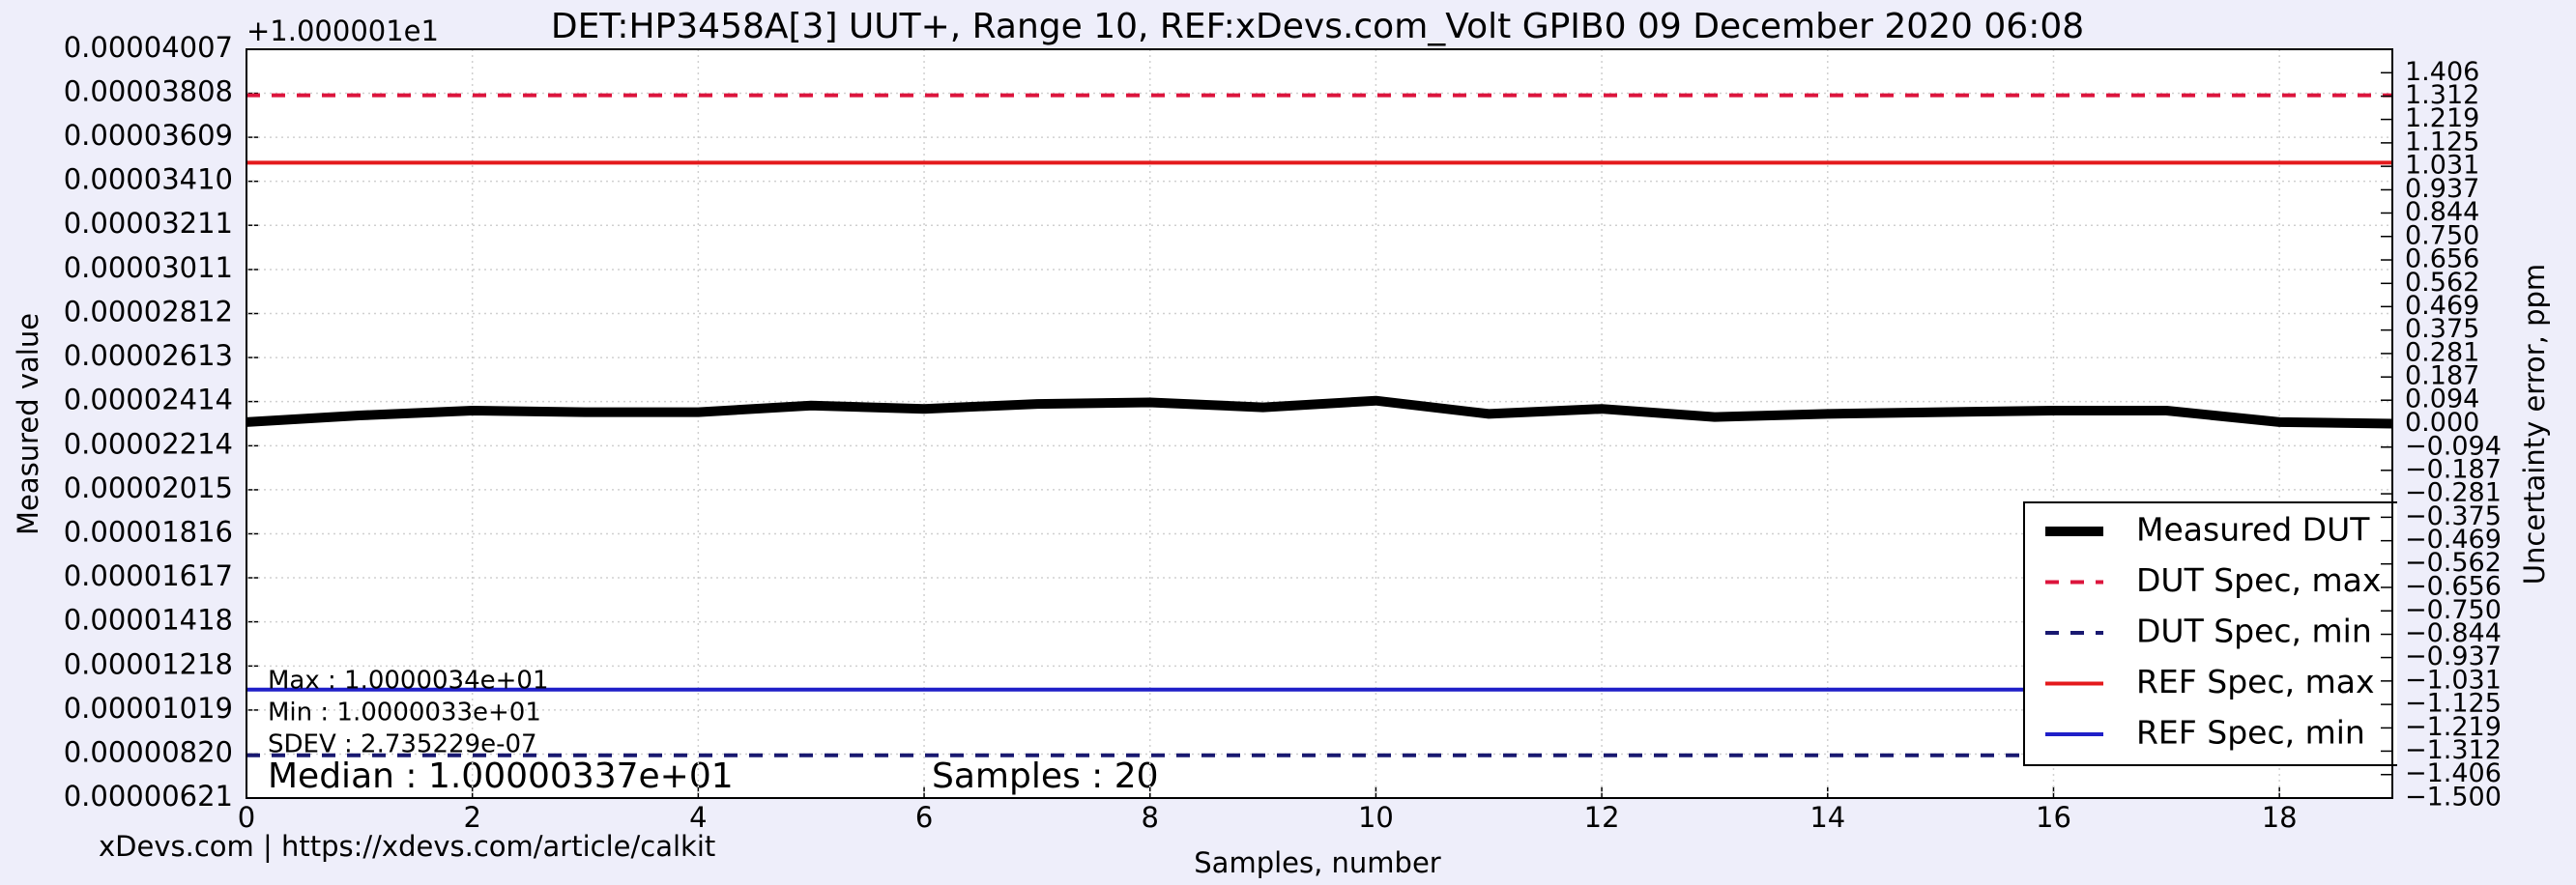 The height and width of the screenshot is (885, 2576). I want to click on y-tick-label: 0.00000820, so click(148, 751).